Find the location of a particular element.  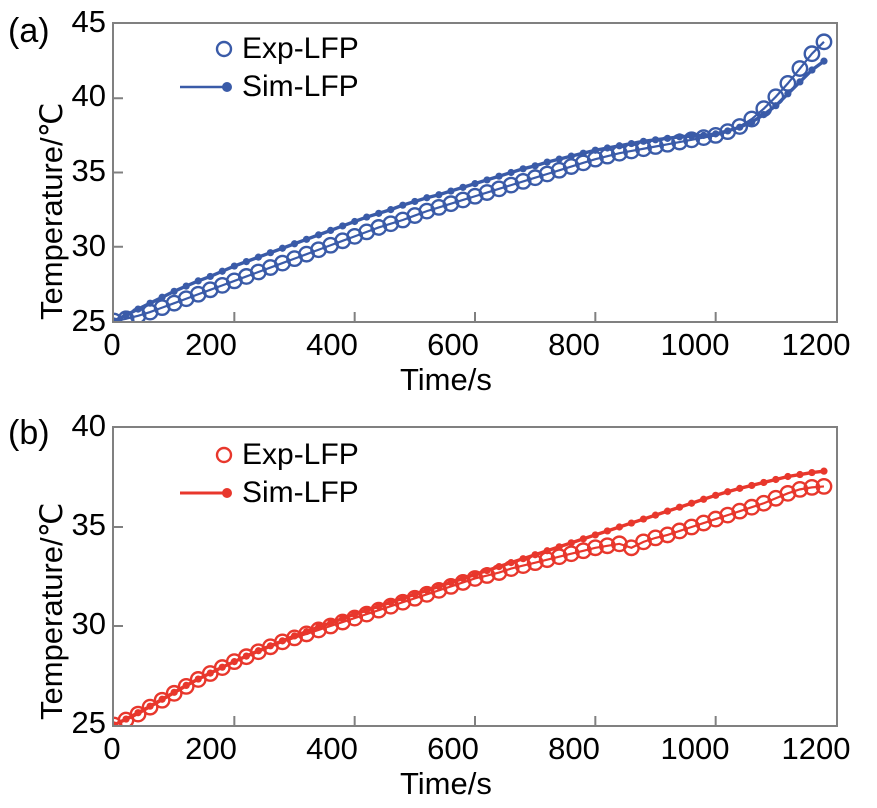

panel-b-xtick-800: 800 is located at coordinates (574, 748).